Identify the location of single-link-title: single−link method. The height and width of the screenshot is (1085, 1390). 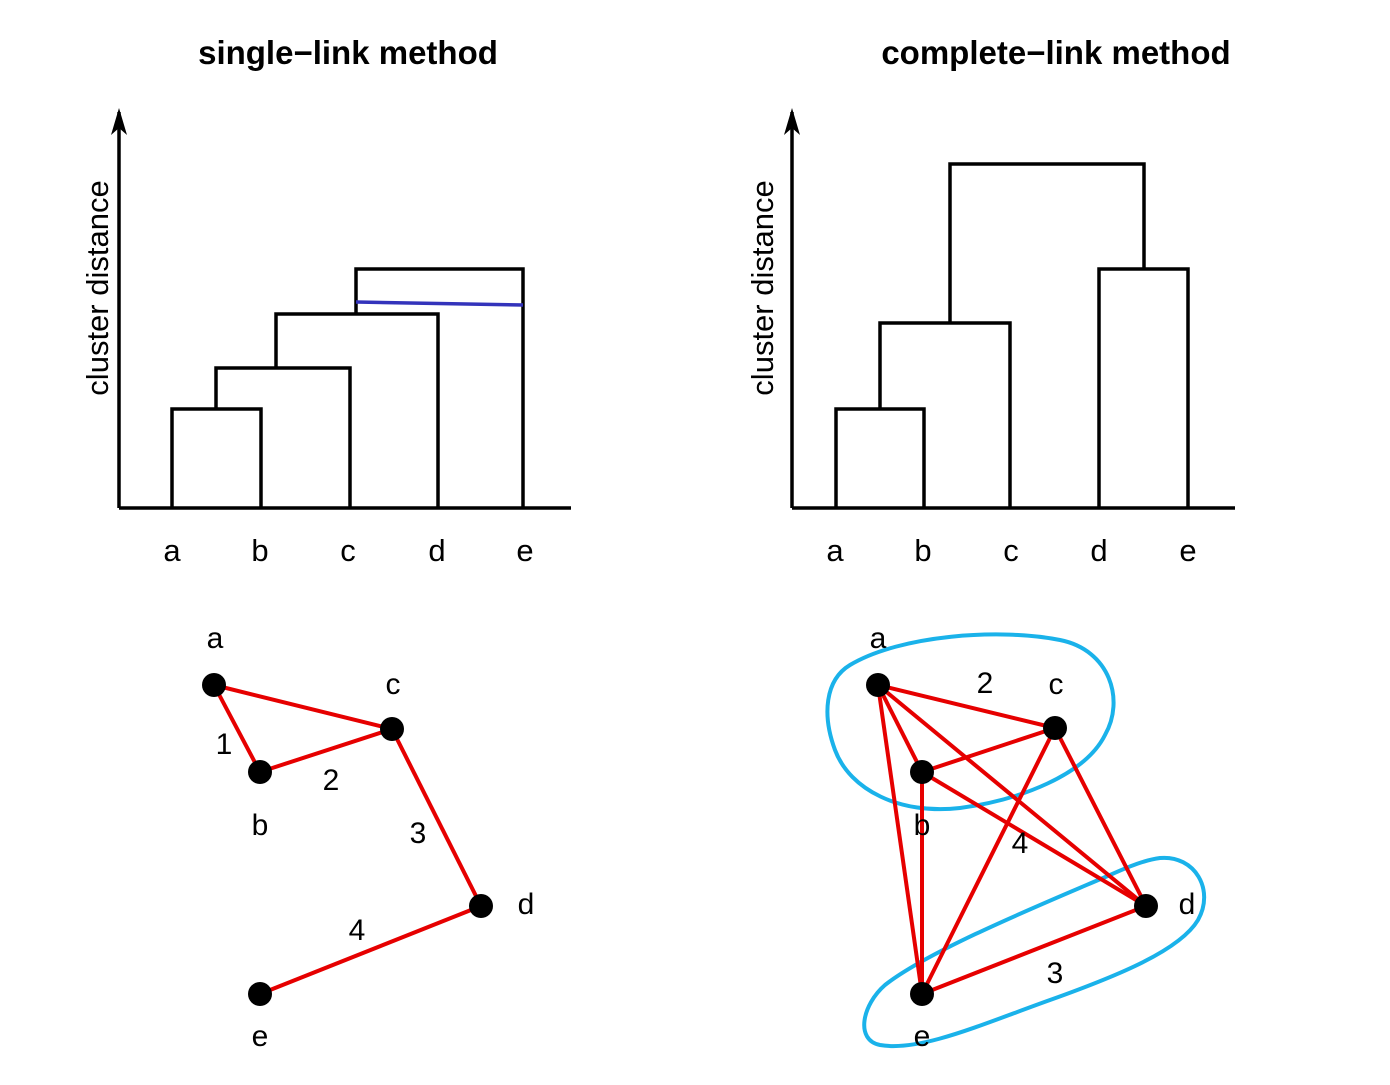
(348, 52).